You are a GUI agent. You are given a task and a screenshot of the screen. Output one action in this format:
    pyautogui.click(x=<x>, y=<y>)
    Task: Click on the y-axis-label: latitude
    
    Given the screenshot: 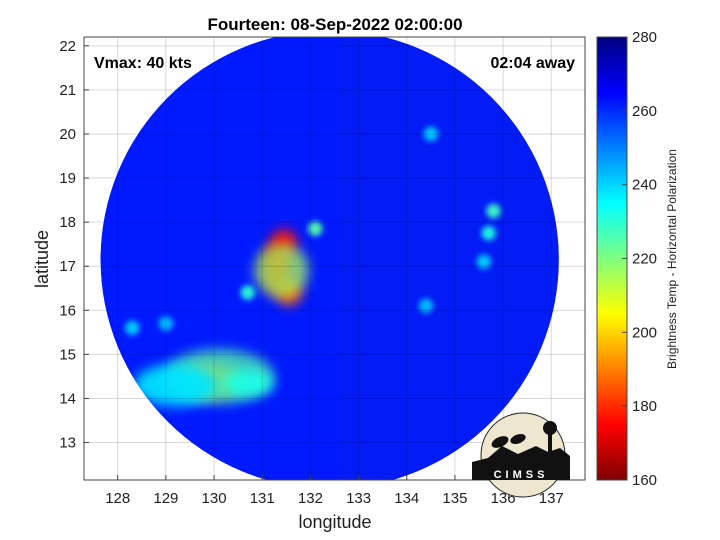 What is the action you would take?
    pyautogui.click(x=42, y=259)
    